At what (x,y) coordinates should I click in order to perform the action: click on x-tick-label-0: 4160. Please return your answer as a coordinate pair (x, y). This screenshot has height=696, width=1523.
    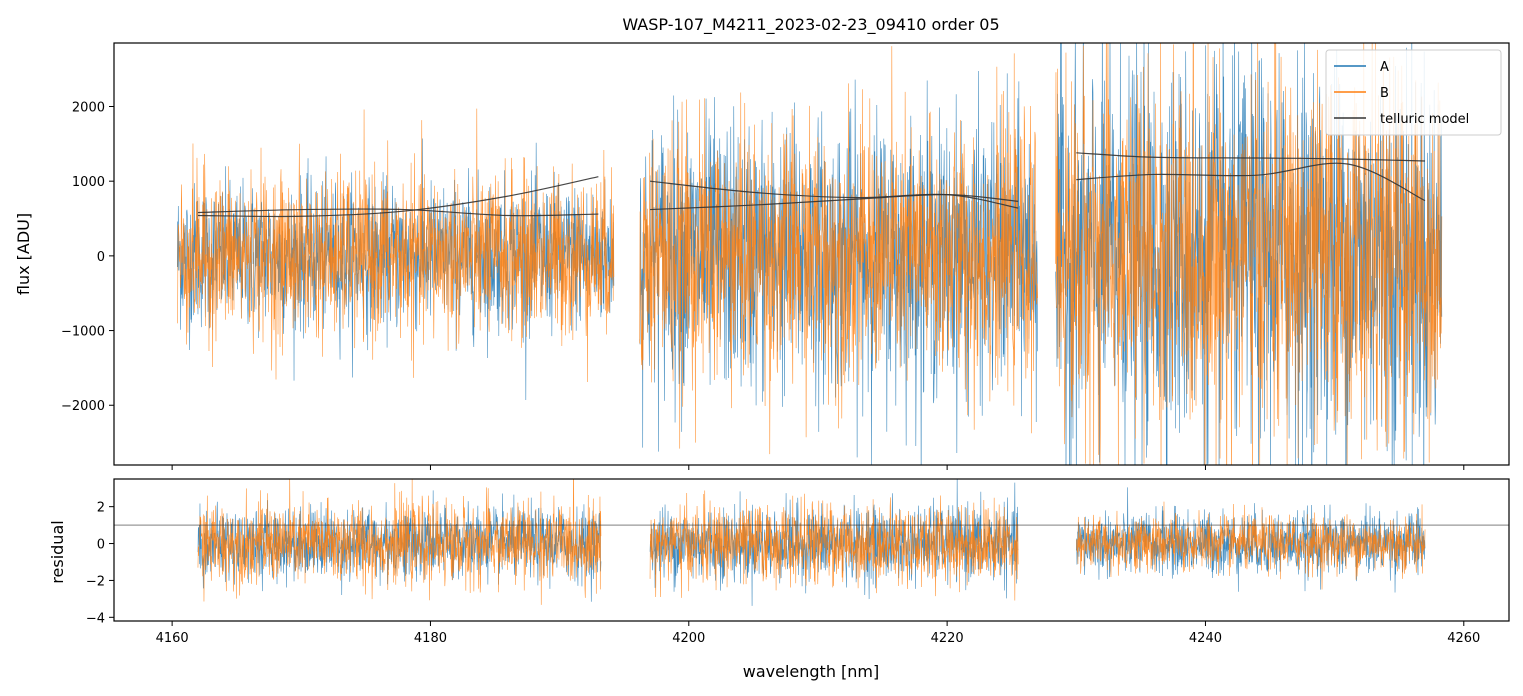
    Looking at the image, I should click on (172, 638).